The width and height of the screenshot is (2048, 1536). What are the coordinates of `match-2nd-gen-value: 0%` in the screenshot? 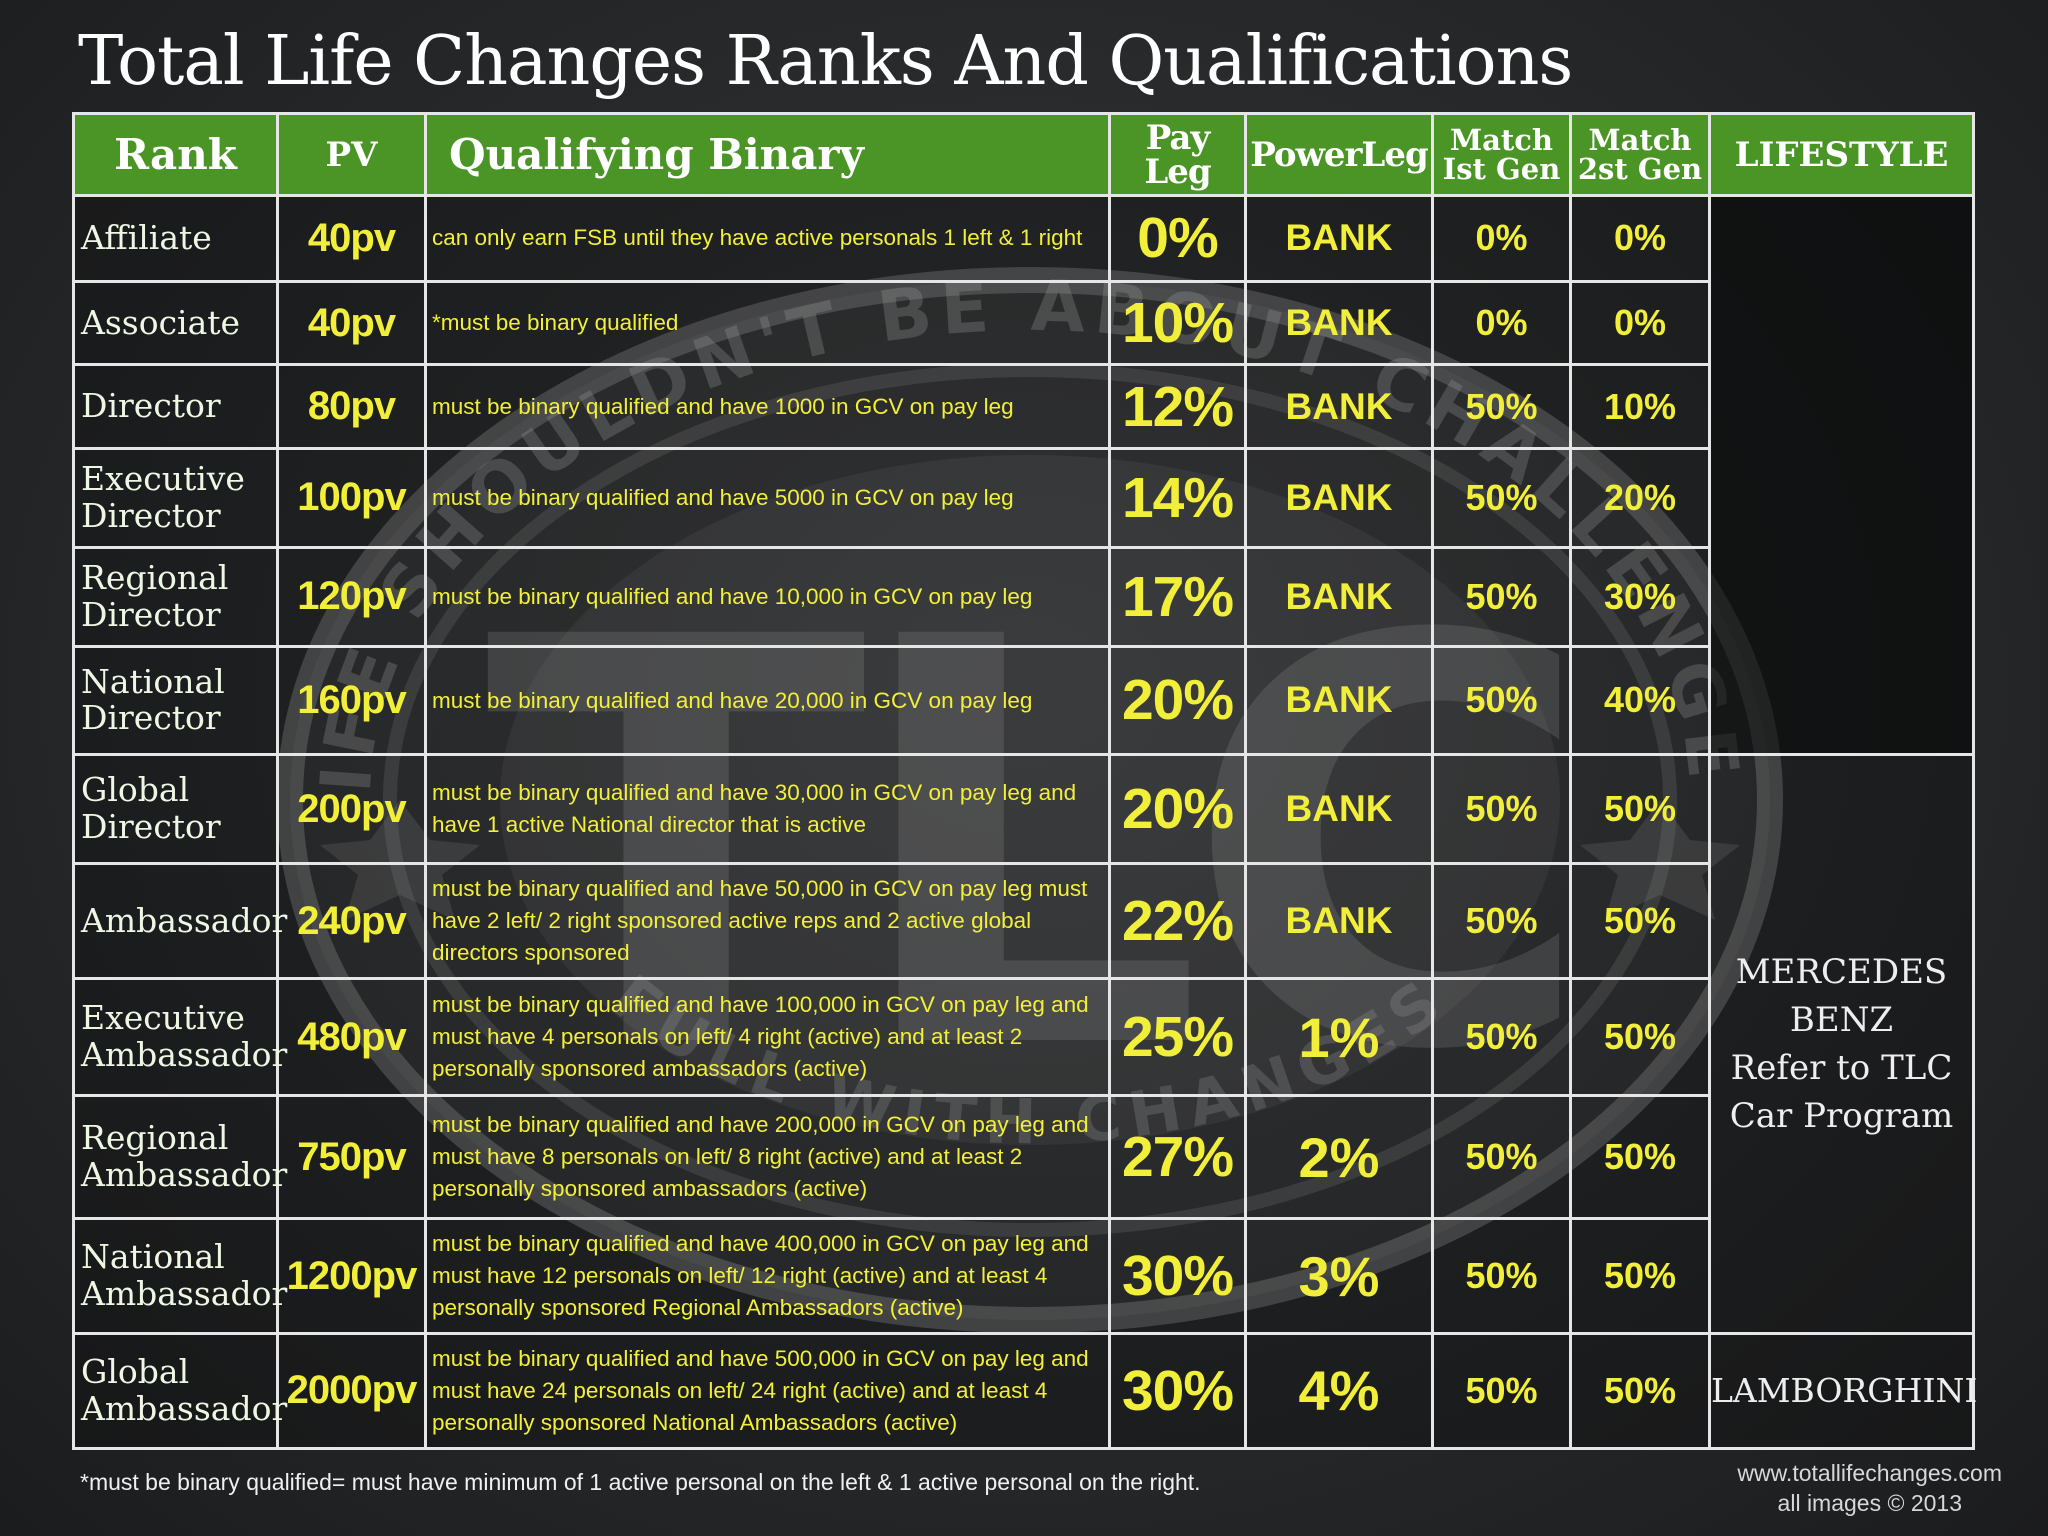 It's located at (1640, 323).